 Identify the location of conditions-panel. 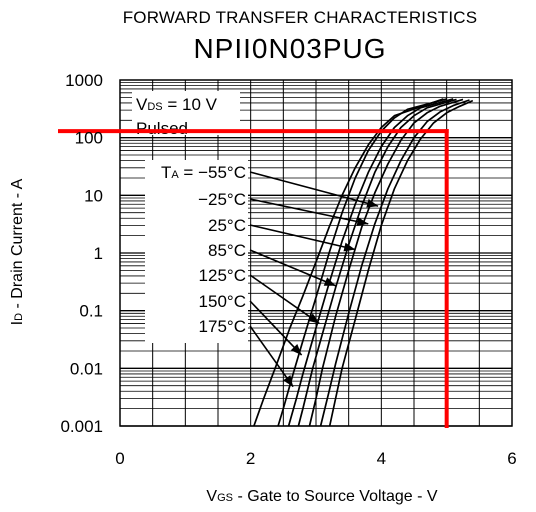
(186, 113).